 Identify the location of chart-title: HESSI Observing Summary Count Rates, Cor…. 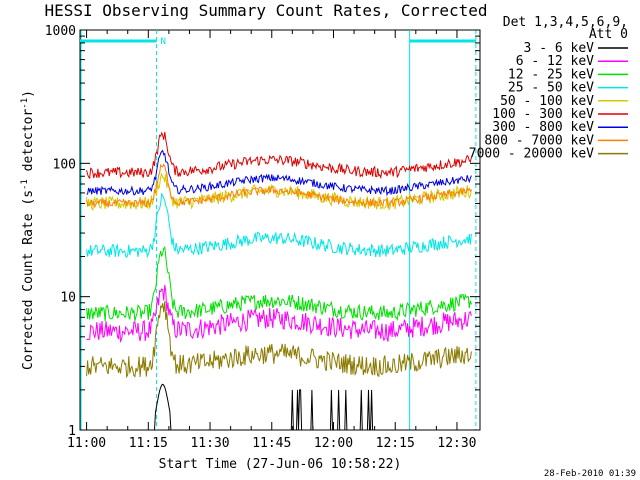
(265, 10).